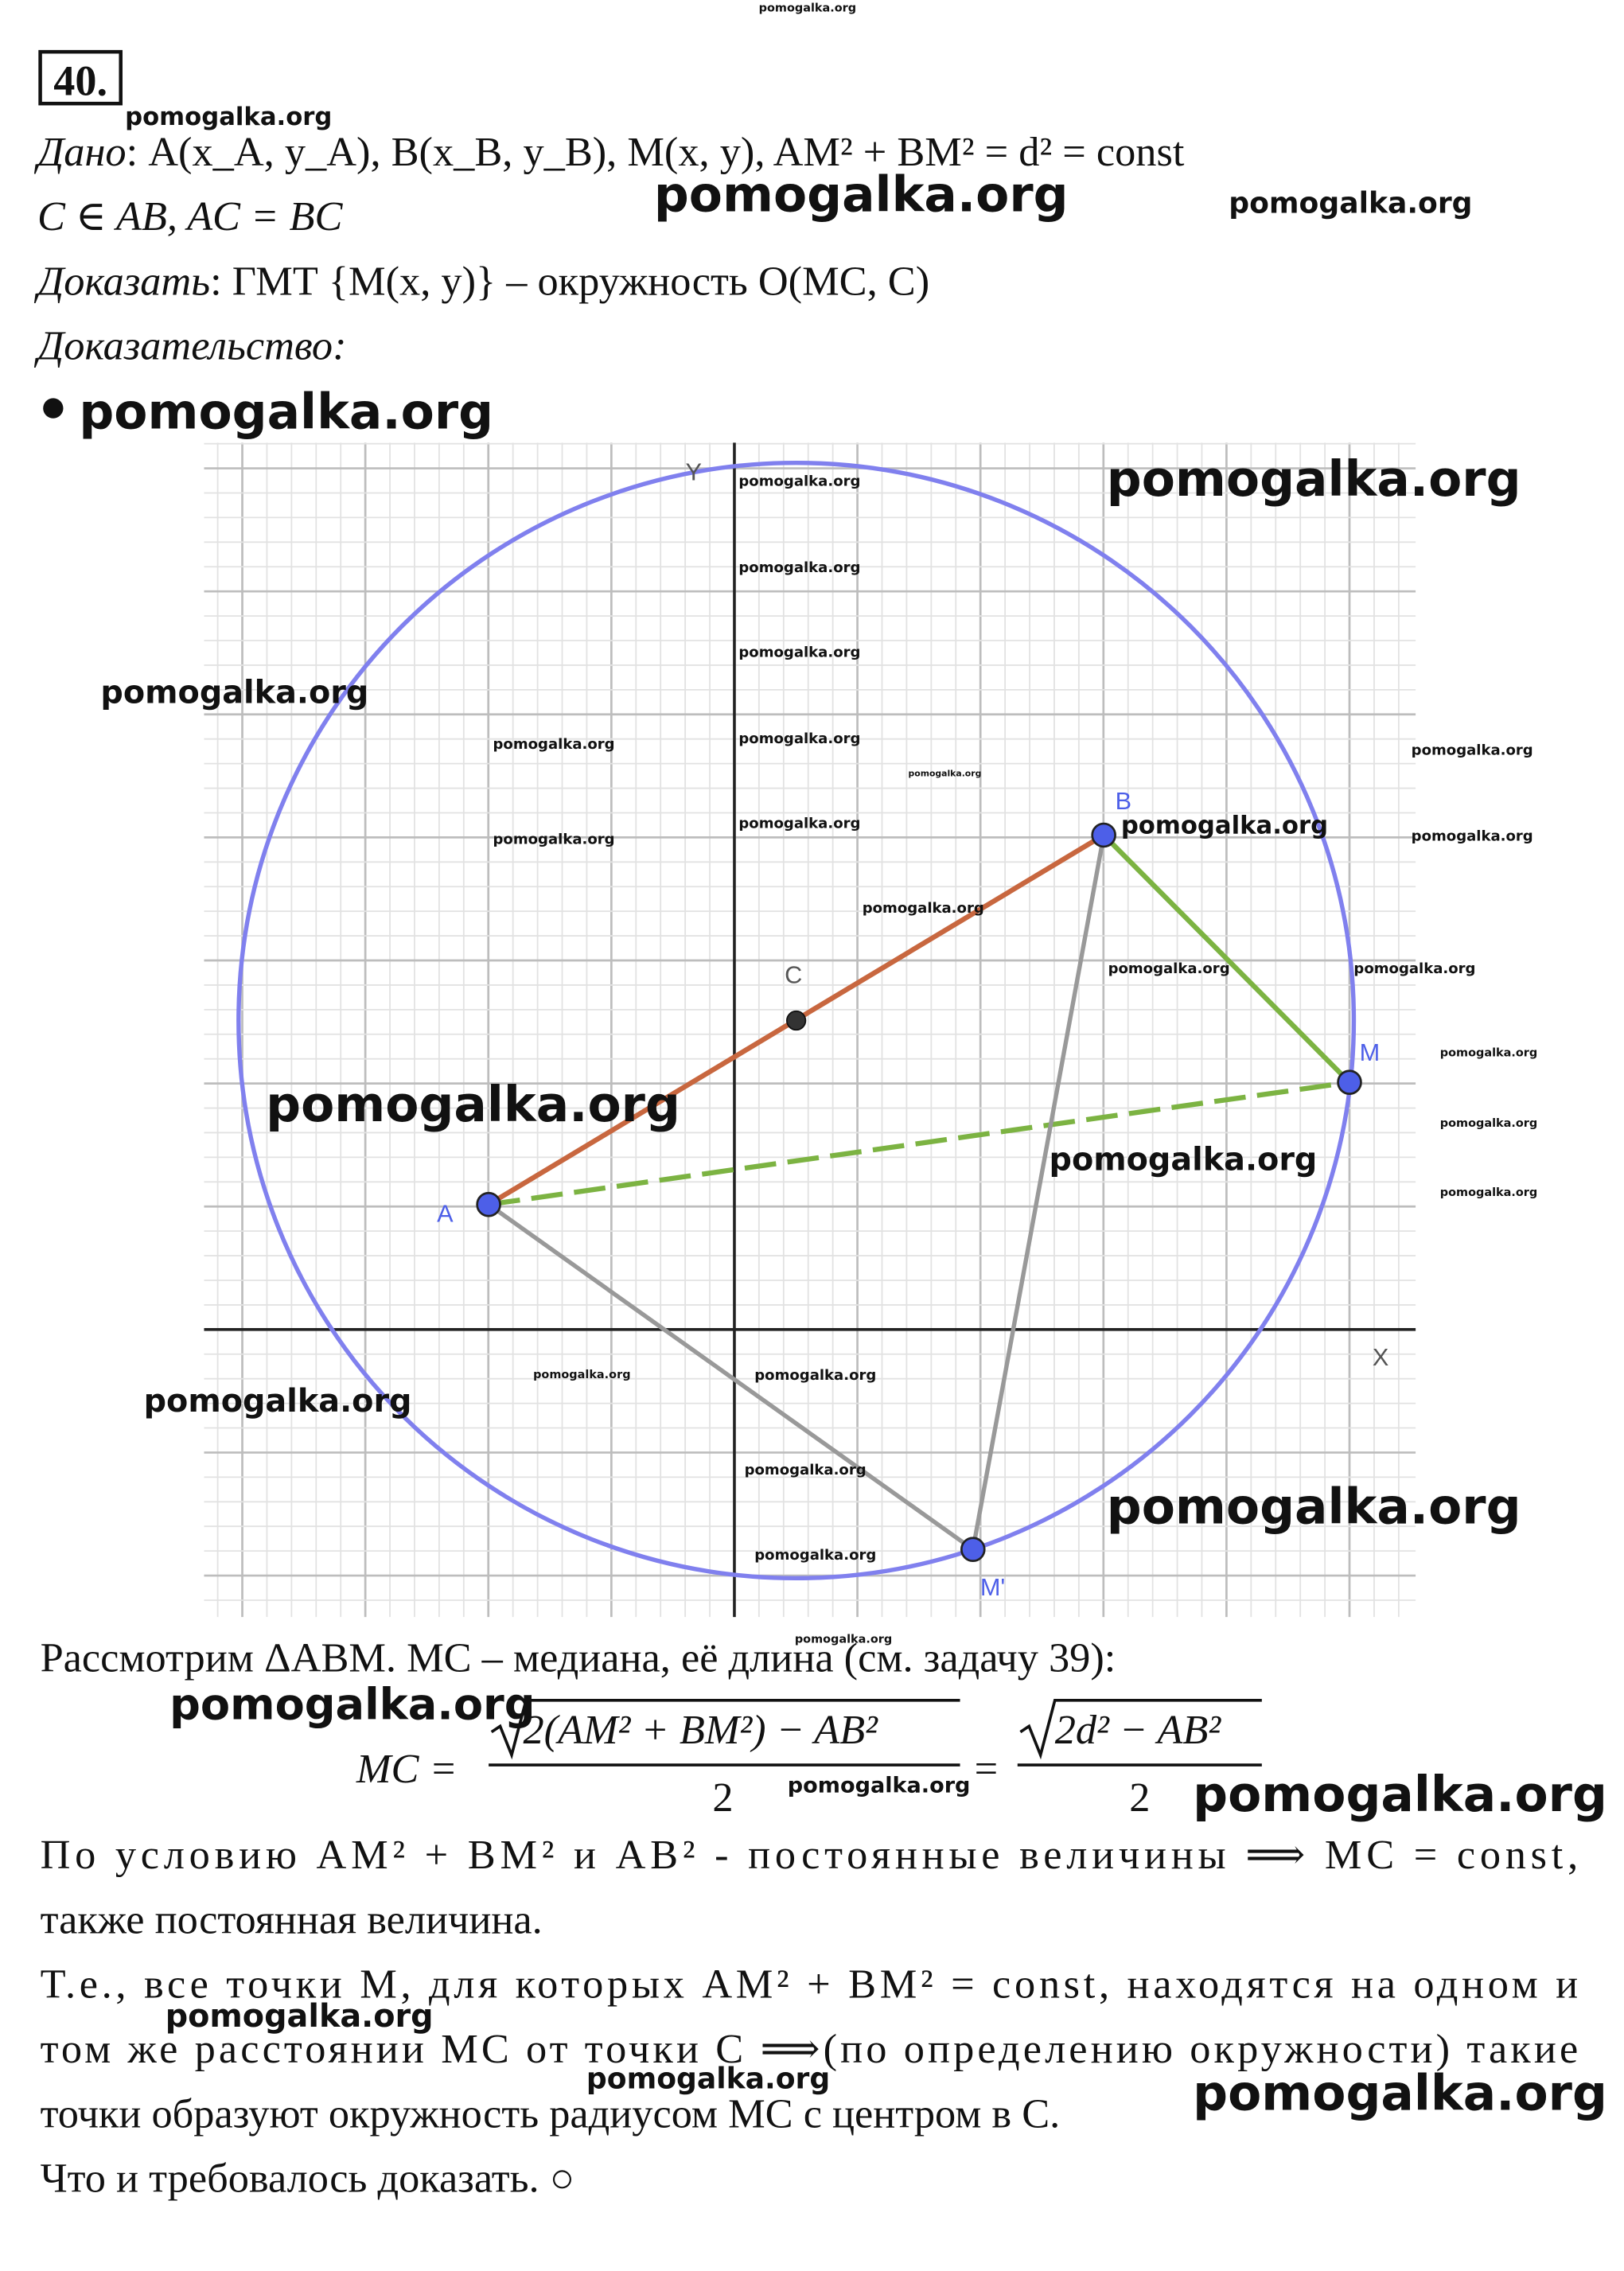 Image resolution: width=1624 pixels, height=2271 pixels. I want to click on axis-x-label: X, so click(1380, 1357).